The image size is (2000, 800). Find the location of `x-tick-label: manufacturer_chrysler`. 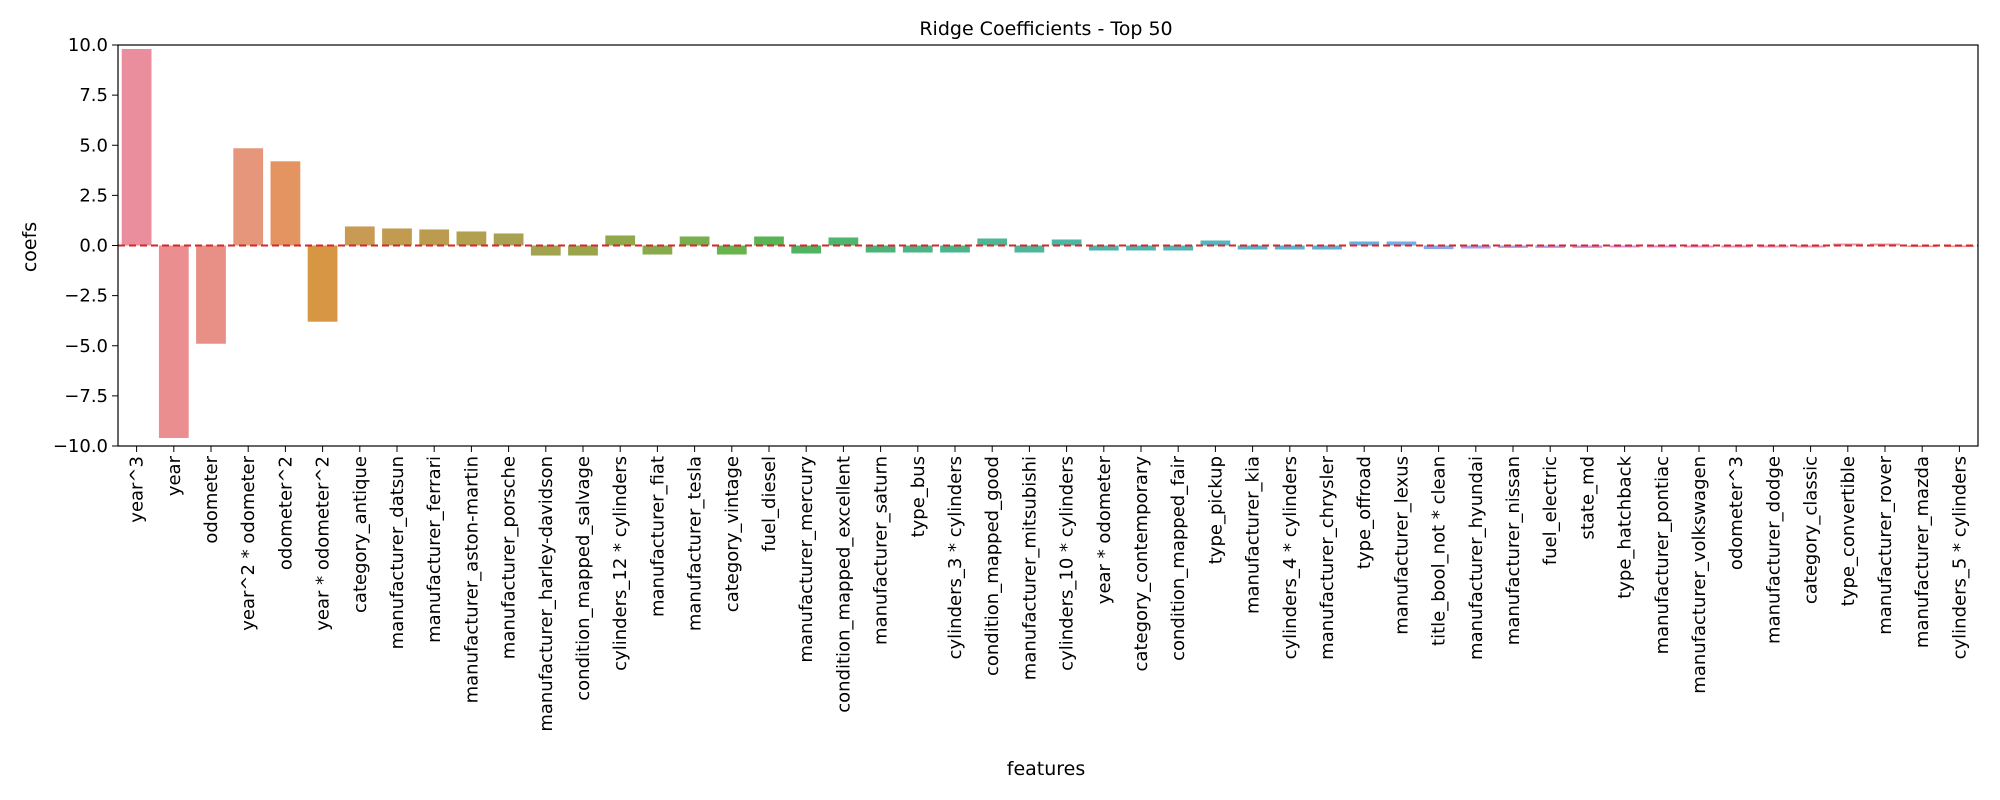

x-tick-label: manufacturer_chrysler is located at coordinates (1327, 557).